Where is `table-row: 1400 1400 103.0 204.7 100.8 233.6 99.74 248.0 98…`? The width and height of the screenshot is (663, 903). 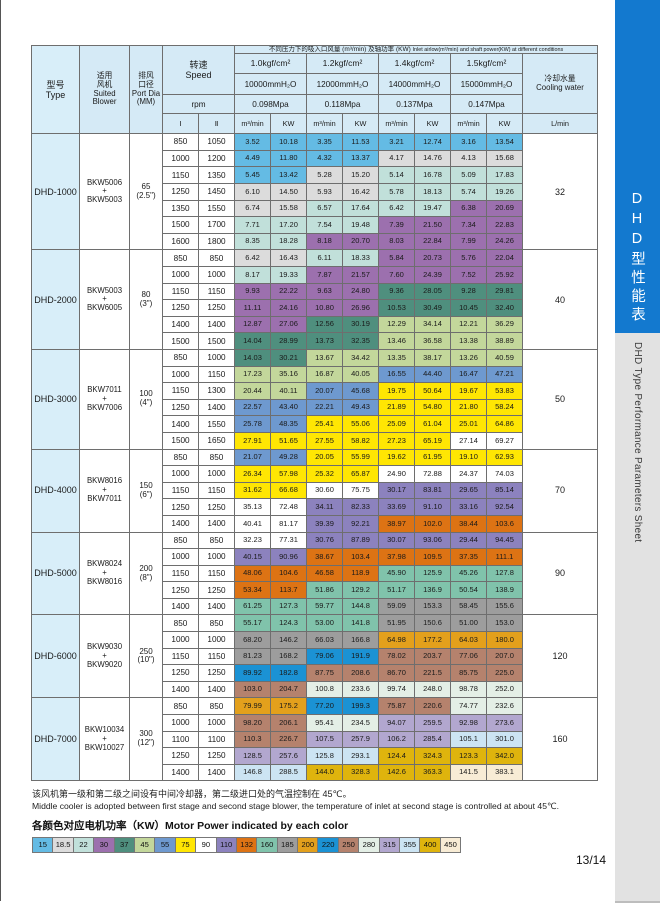
table-row: 1400 1400 103.0 204.7 100.8 233.6 99.74 248.0 98… is located at coordinates (315, 689).